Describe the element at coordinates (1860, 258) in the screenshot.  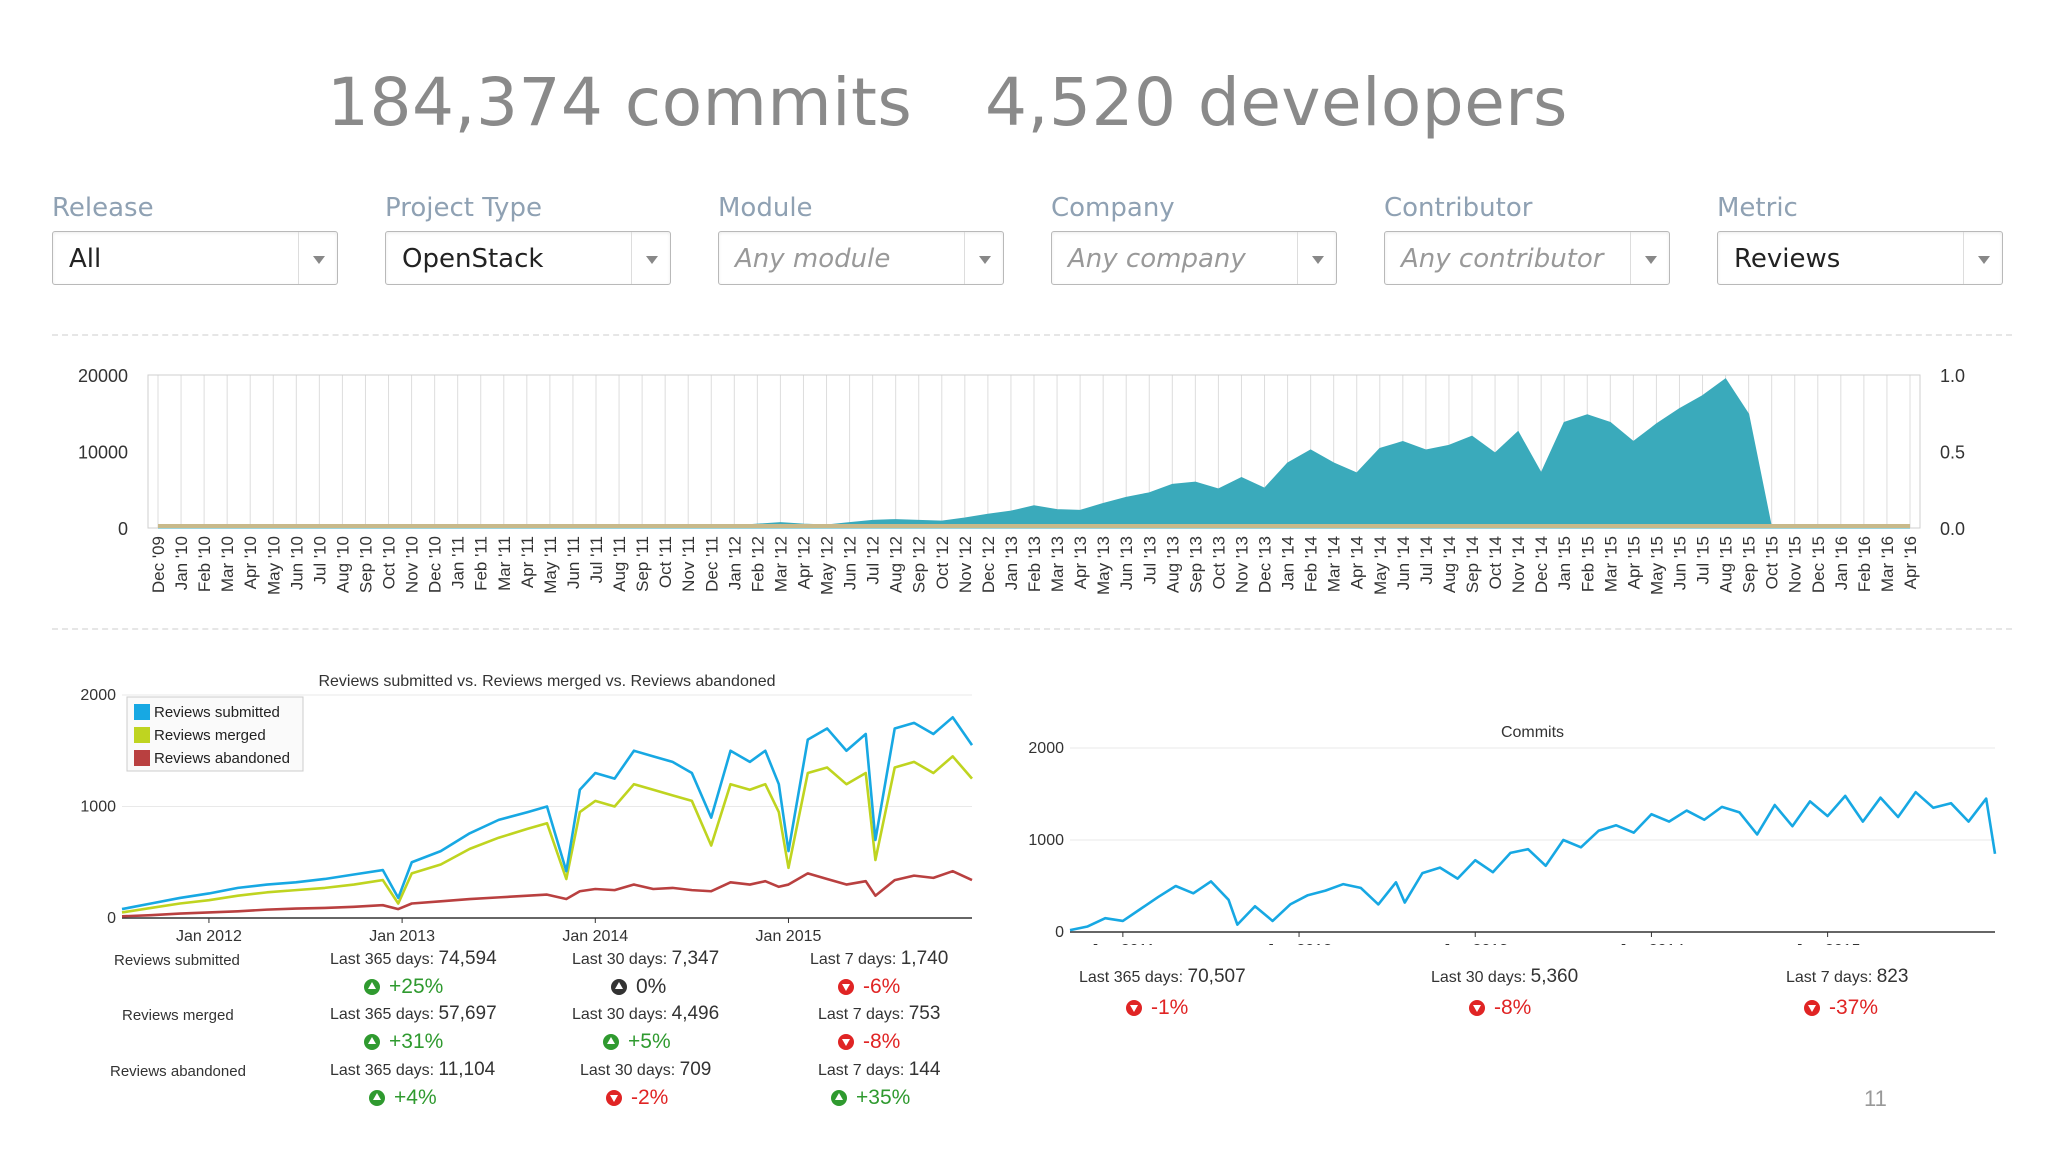
I see `metric-select: Reviews` at that location.